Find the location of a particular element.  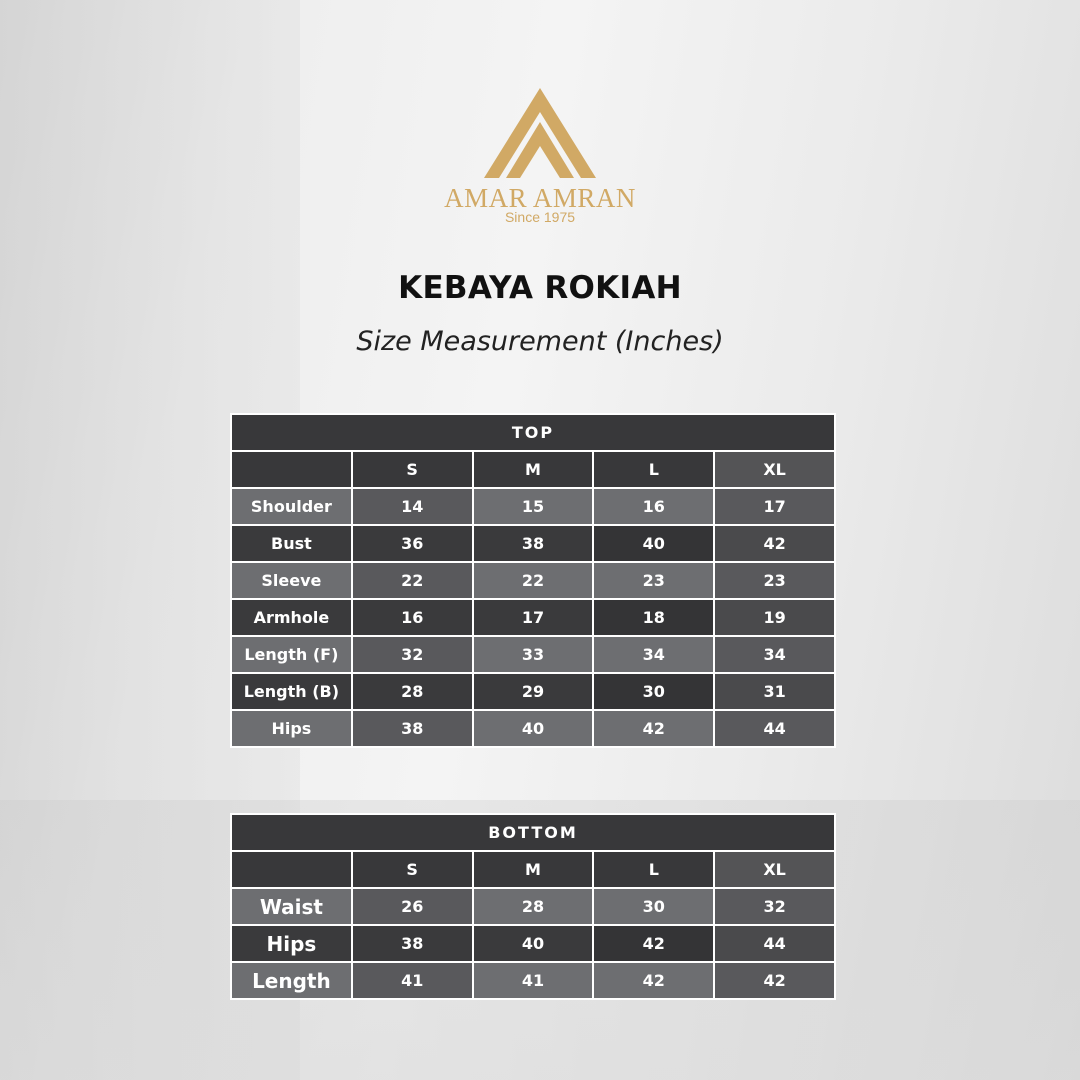

measurement-label: Length is located at coordinates (291, 980).